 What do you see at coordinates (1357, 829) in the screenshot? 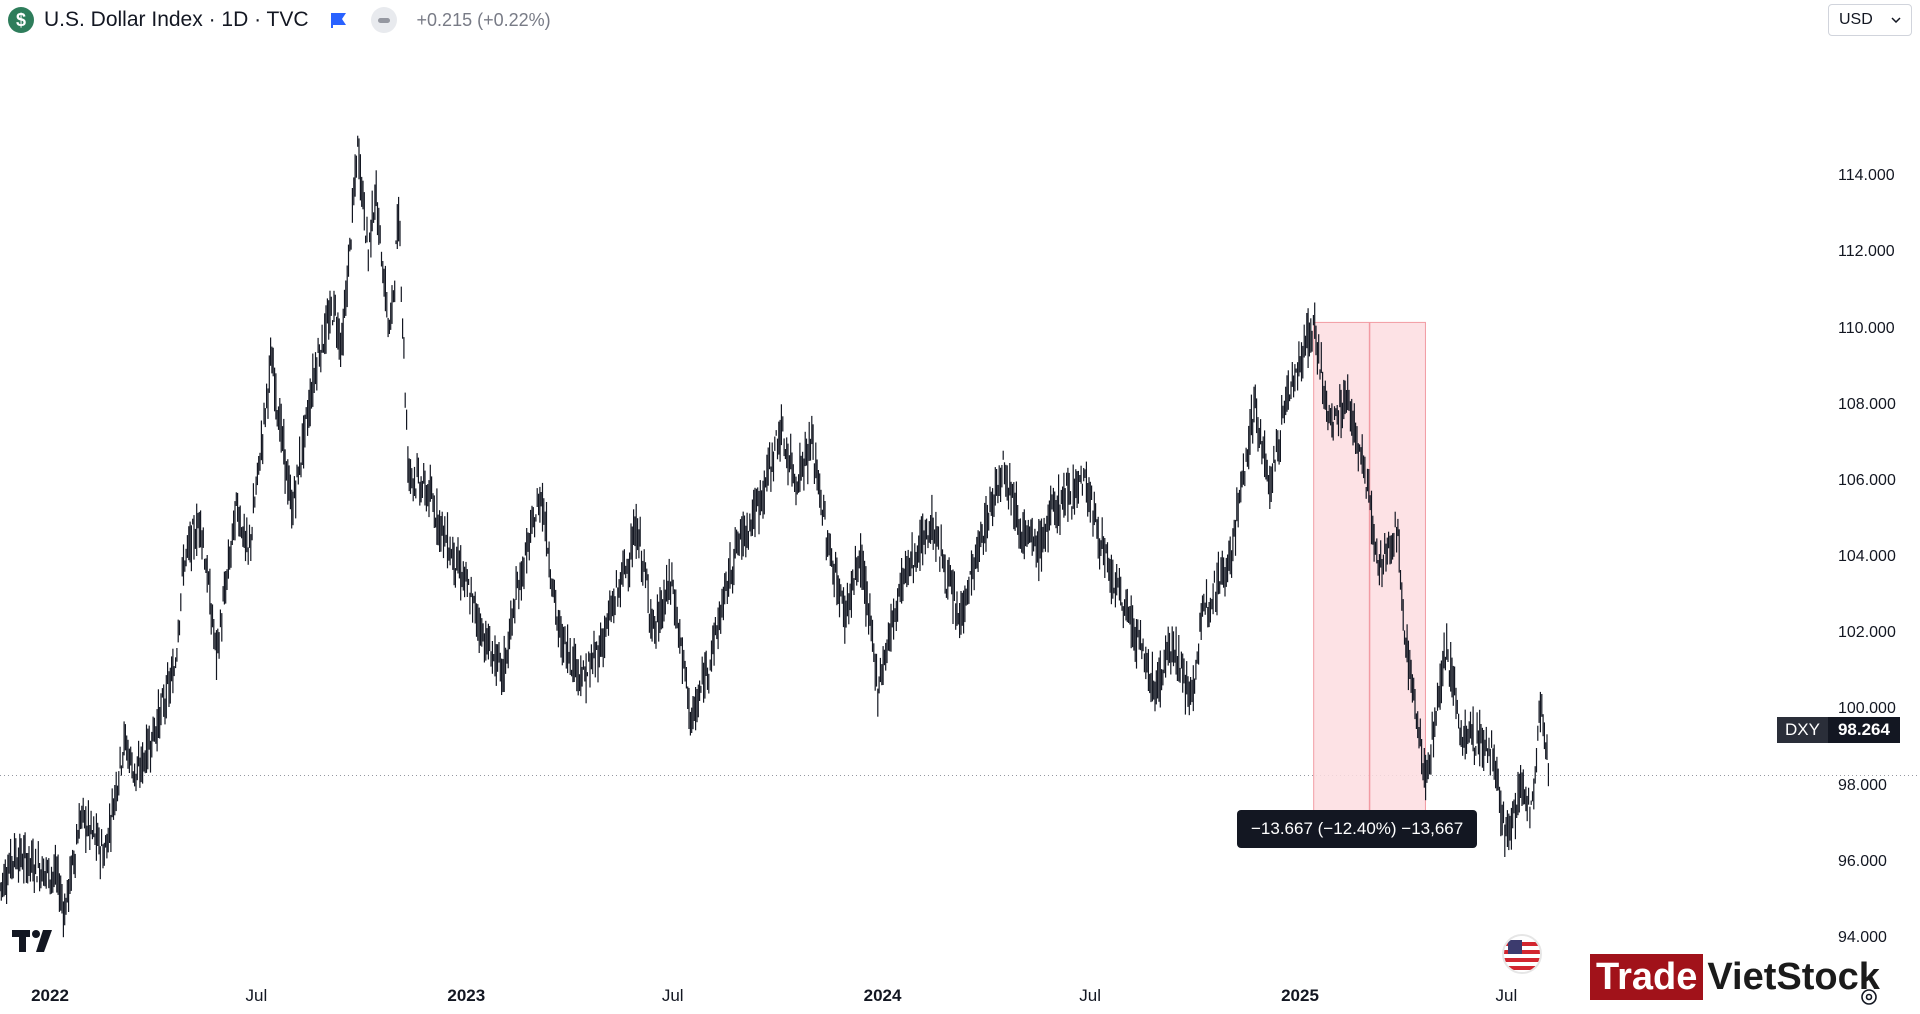
I see `measure-label: −13.667 (−12.40%) −13,667` at bounding box center [1357, 829].